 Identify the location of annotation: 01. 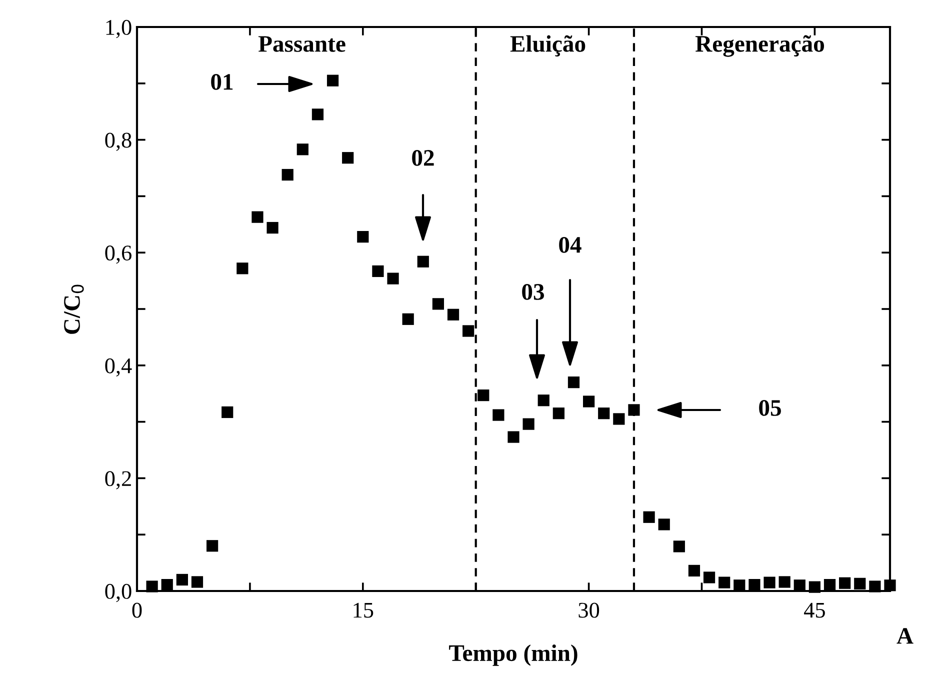
(222, 82).